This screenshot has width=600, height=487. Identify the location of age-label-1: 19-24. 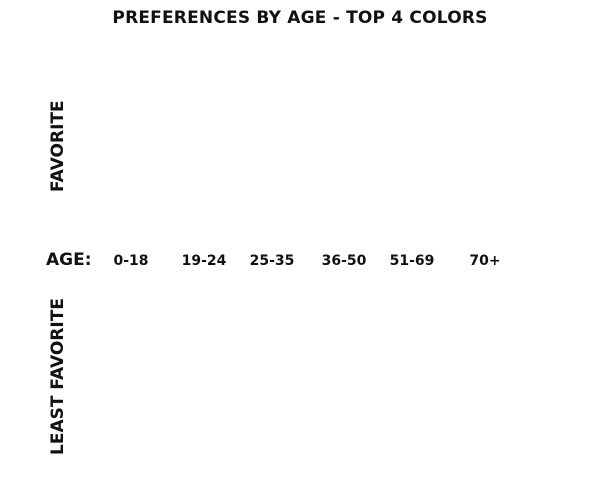
(204, 261).